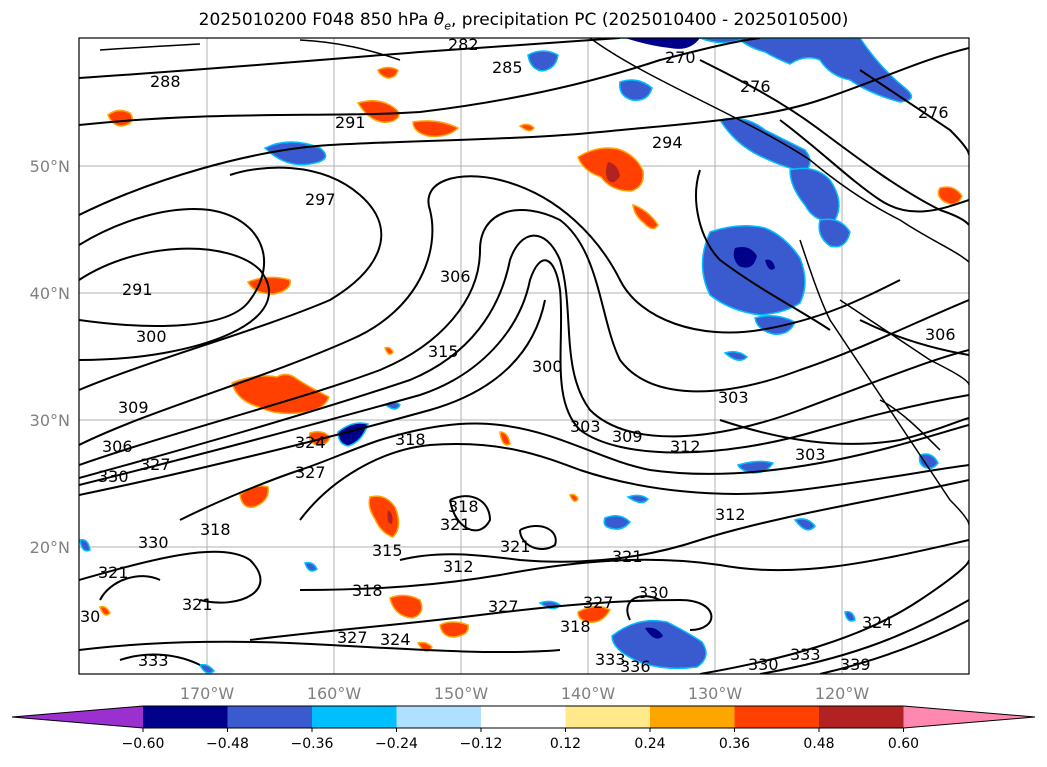  I want to click on colorbar-tick-label: −0.36, so click(312, 744).